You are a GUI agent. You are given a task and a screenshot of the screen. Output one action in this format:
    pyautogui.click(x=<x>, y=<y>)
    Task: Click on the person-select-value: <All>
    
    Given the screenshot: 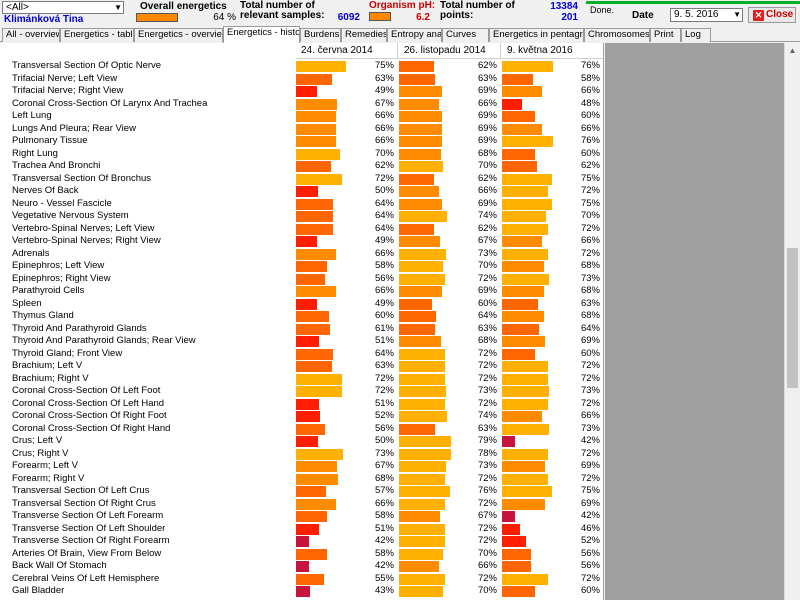 What is the action you would take?
    pyautogui.click(x=17, y=7)
    